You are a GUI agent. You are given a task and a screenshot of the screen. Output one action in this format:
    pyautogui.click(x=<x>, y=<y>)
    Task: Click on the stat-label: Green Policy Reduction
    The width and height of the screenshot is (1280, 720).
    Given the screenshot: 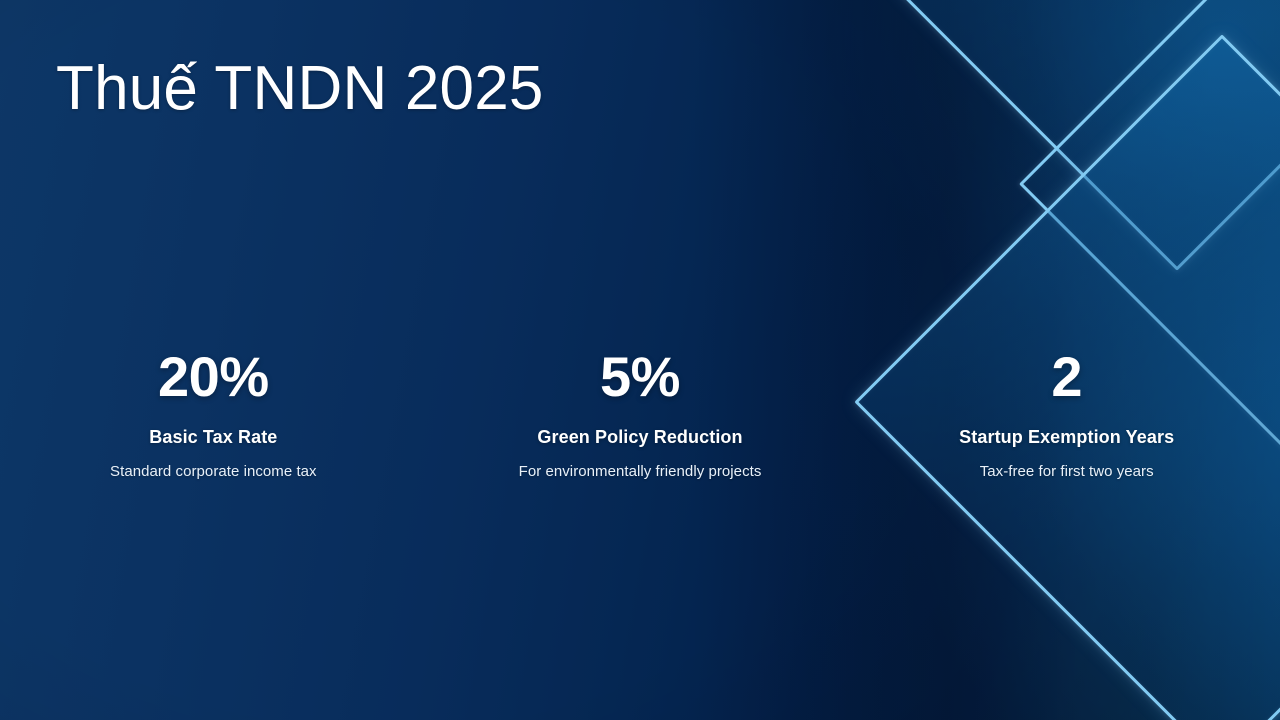 What is the action you would take?
    pyautogui.click(x=640, y=436)
    